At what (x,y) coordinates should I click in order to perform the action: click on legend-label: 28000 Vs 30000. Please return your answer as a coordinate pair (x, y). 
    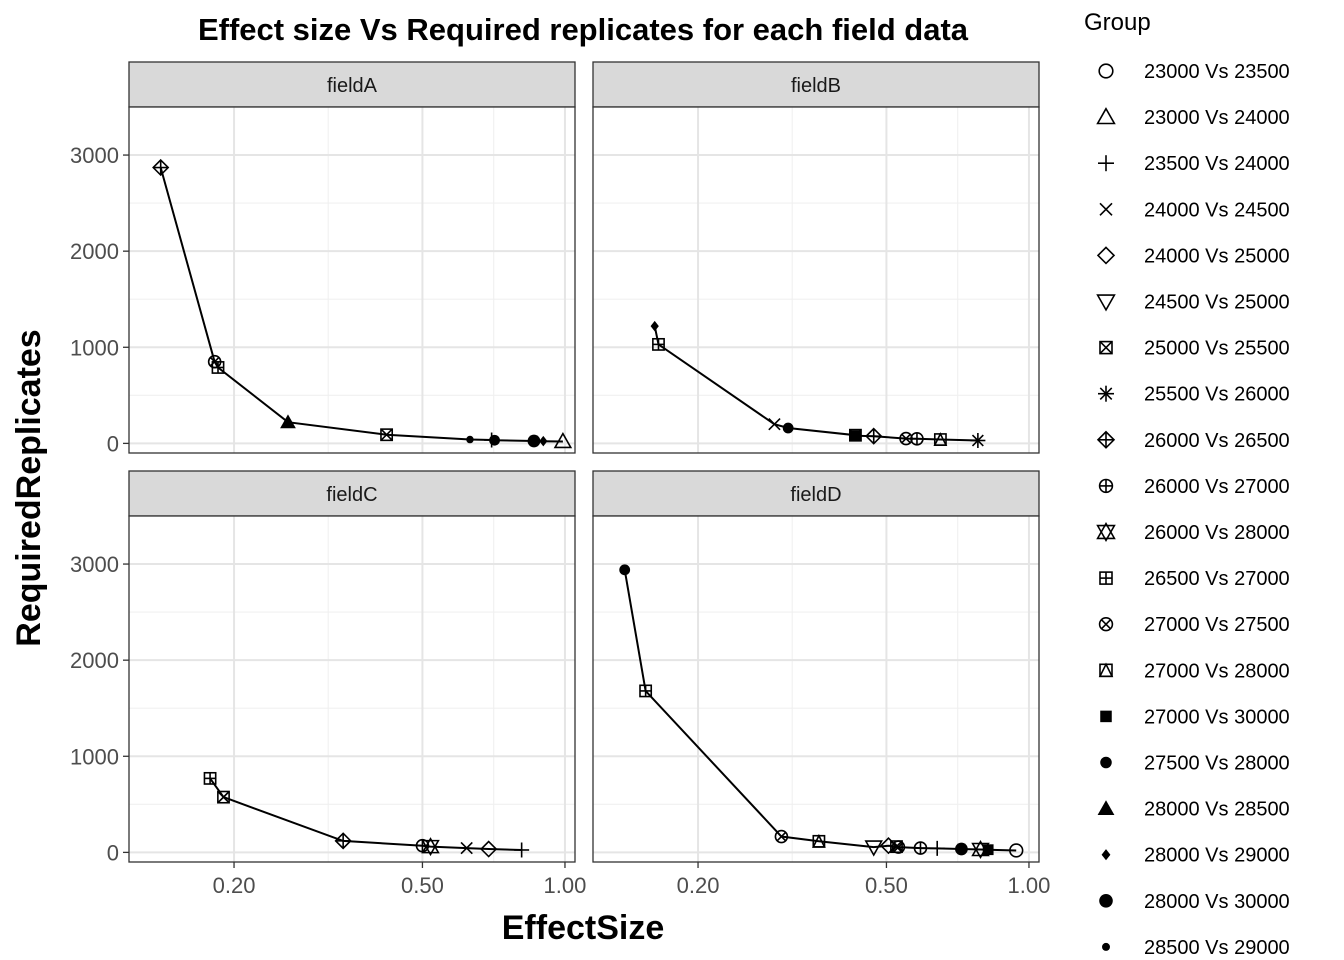
    Looking at the image, I should click on (1217, 902).